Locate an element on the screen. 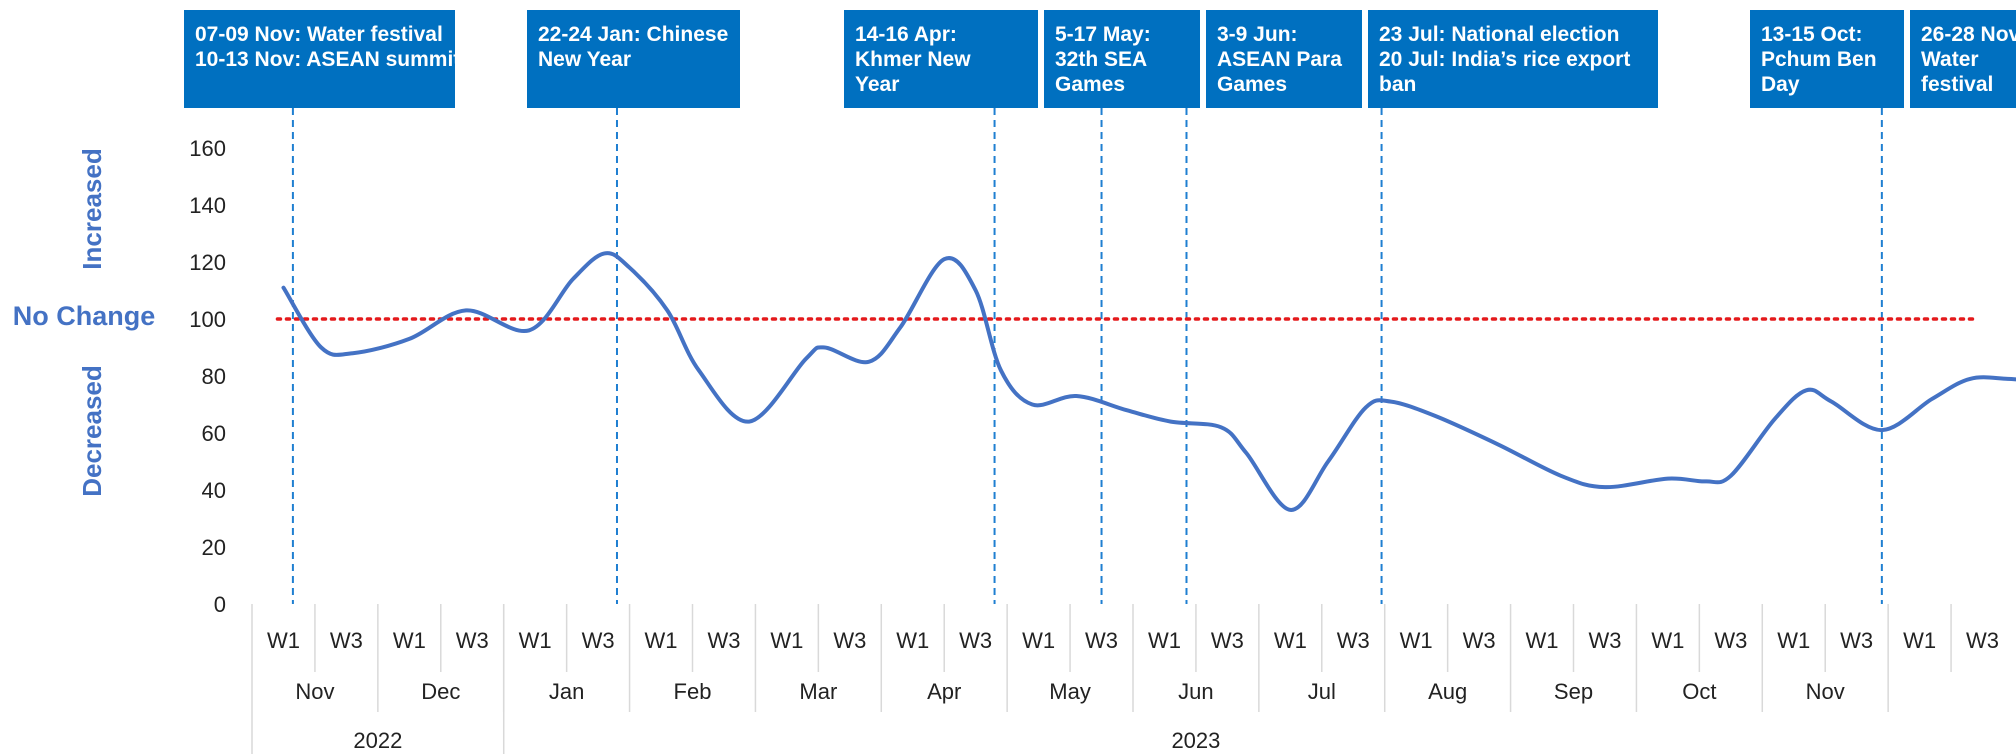  y-tick-label: 0 is located at coordinates (220, 604).